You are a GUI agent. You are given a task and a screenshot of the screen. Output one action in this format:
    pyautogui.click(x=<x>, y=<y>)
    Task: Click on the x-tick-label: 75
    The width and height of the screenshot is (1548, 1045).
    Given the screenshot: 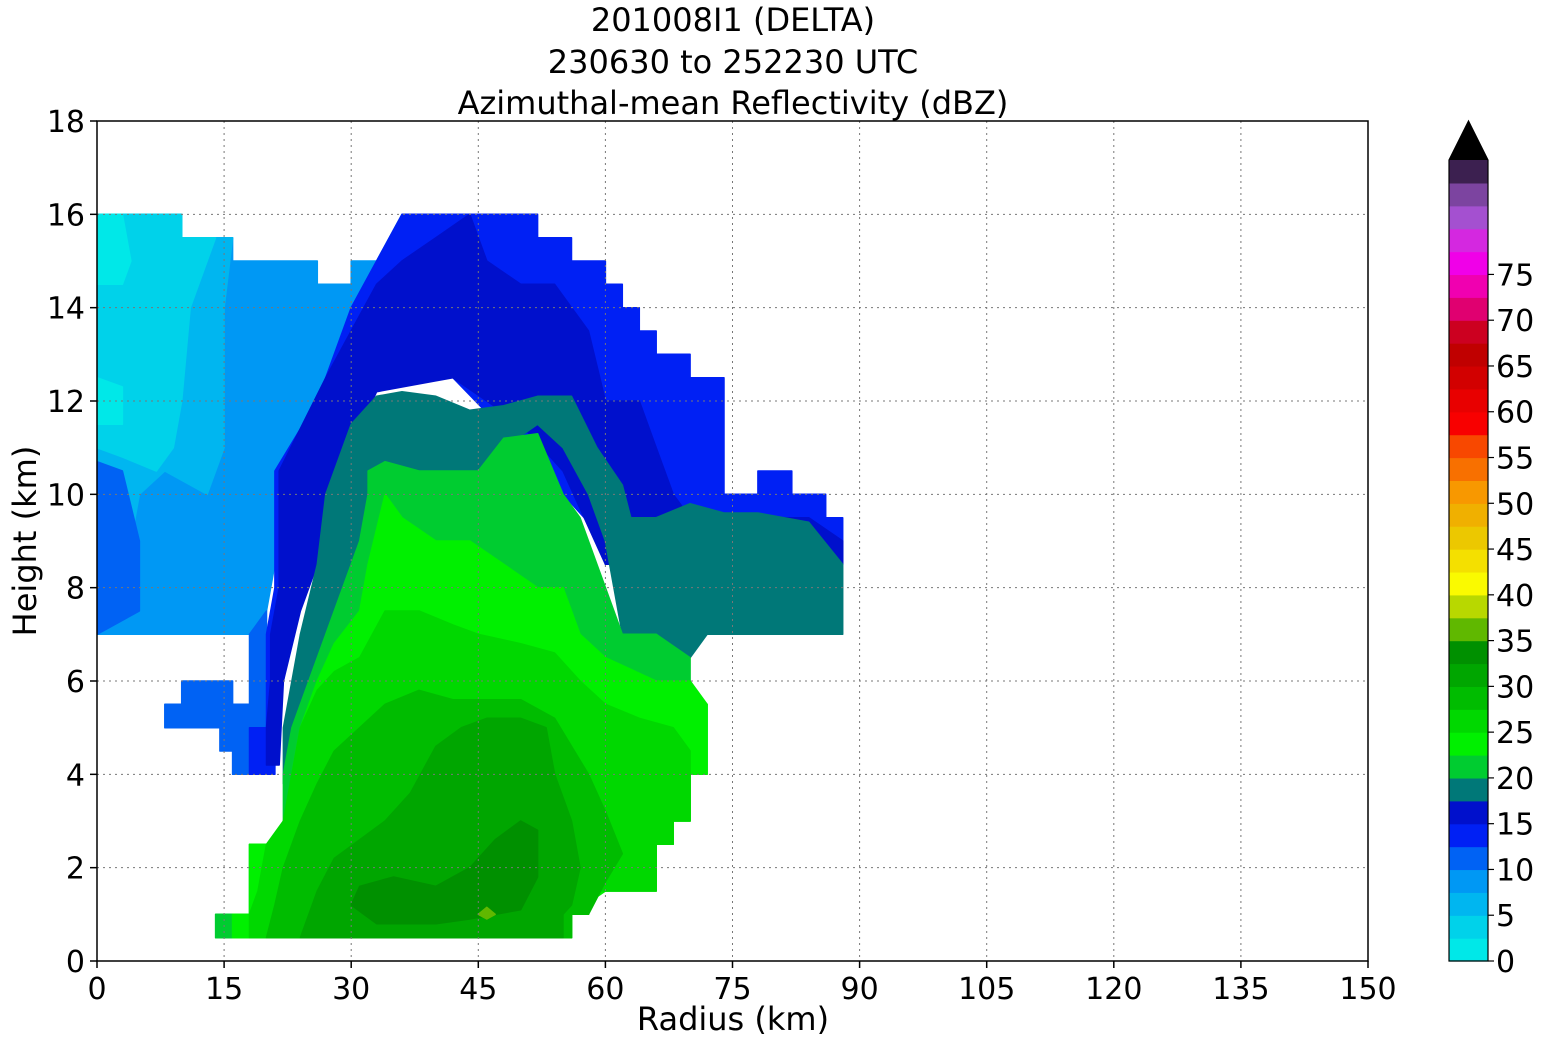 What is the action you would take?
    pyautogui.click(x=732, y=989)
    